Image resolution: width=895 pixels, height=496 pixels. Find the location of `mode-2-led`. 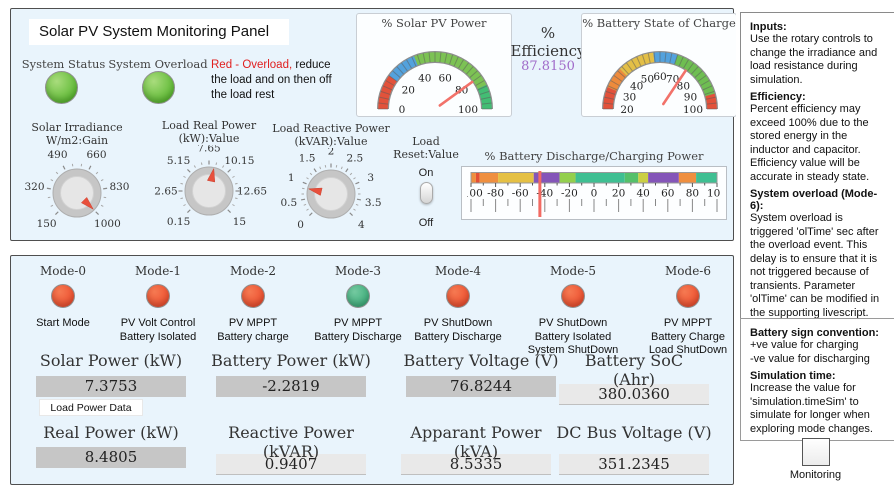

mode-2-led is located at coordinates (253, 296).